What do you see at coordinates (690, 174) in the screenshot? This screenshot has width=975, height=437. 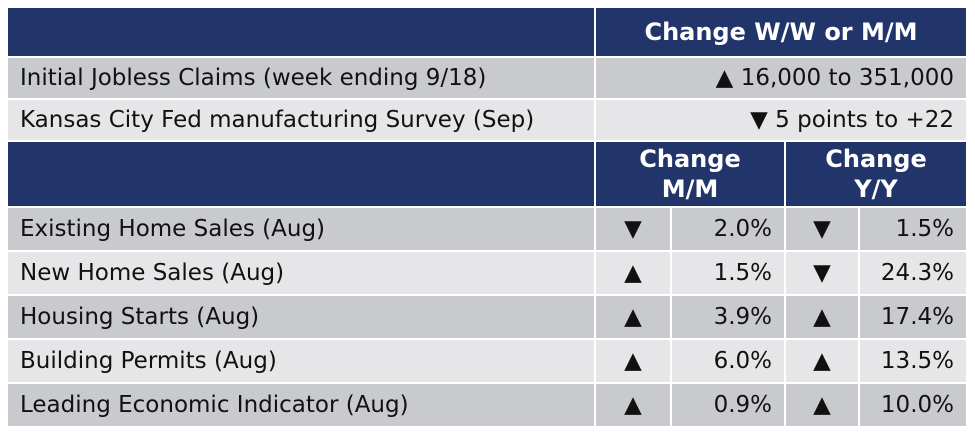 I see `mm-header: Change M/M` at bounding box center [690, 174].